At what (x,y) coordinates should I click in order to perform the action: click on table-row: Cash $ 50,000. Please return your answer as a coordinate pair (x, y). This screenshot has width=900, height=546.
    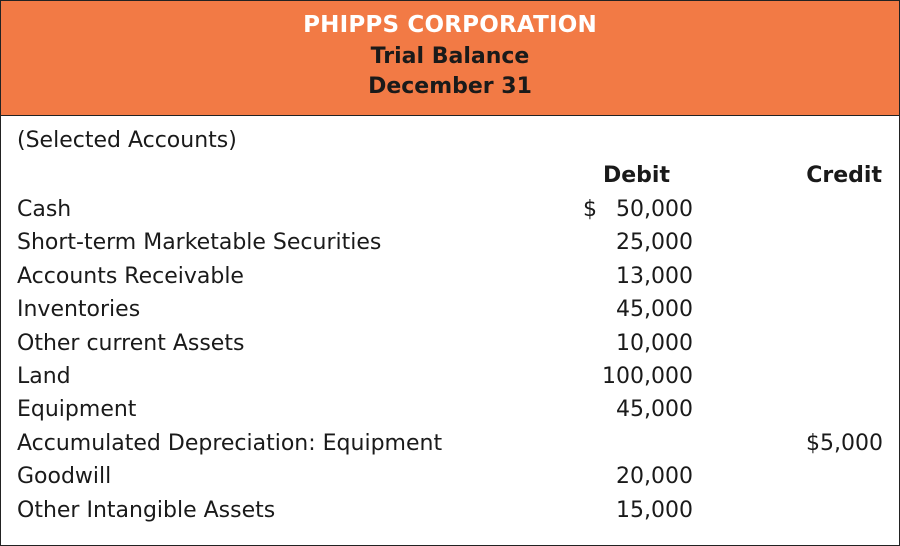
    Looking at the image, I should click on (450, 211).